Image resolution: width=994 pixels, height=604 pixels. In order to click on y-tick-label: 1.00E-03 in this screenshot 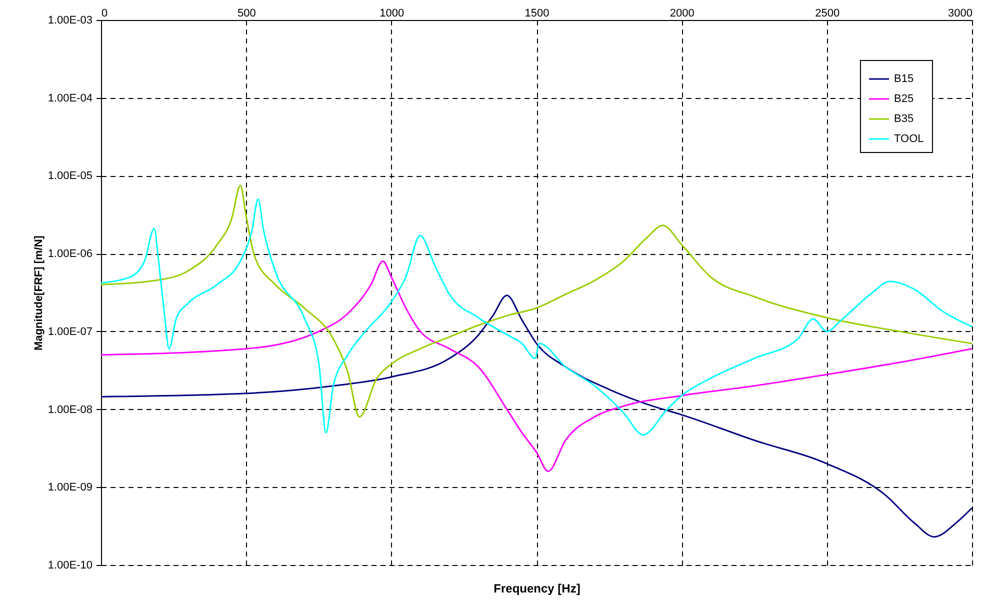, I will do `click(70, 20)`.